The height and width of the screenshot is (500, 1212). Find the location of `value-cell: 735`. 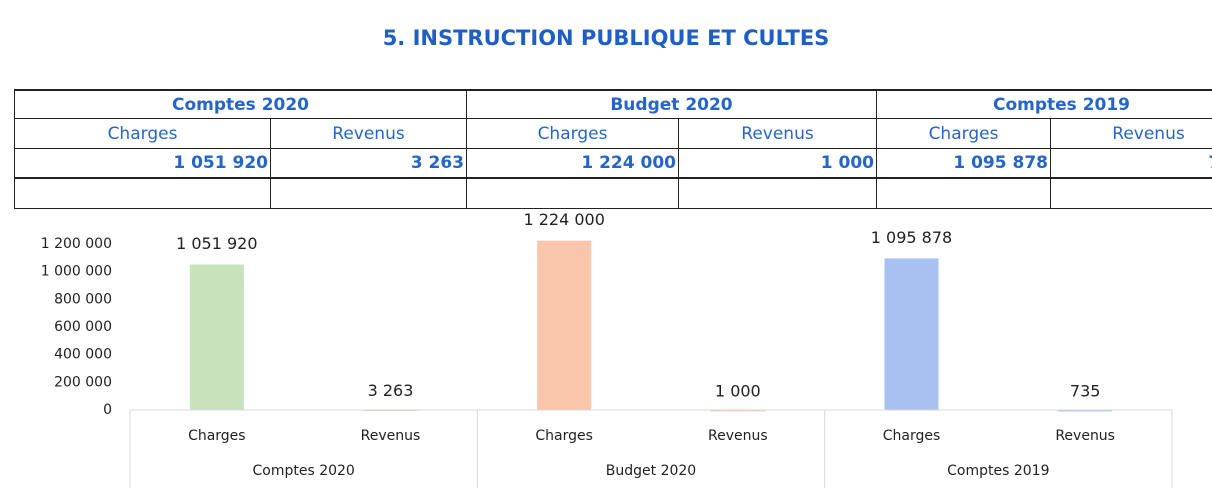

value-cell: 735 is located at coordinates (1131, 163).